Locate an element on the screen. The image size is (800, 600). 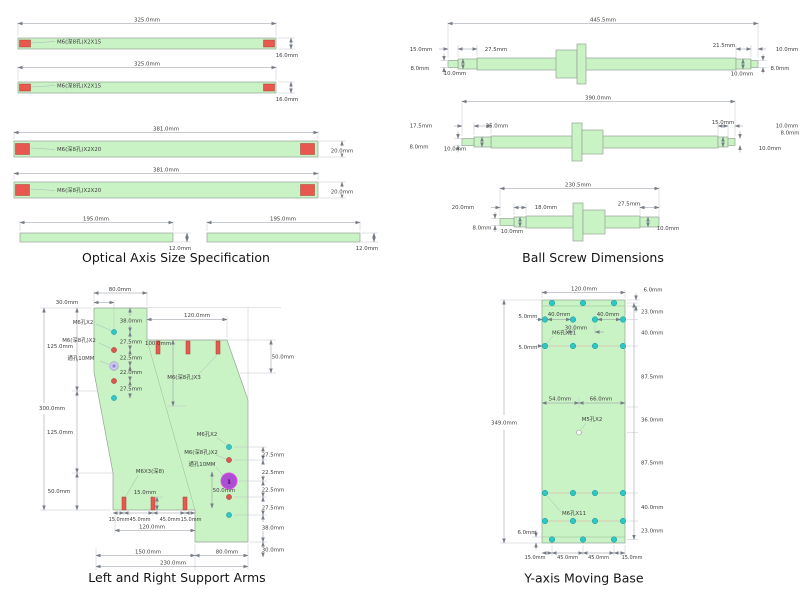
height-dim: 16.0mm is located at coordinates (287, 100).